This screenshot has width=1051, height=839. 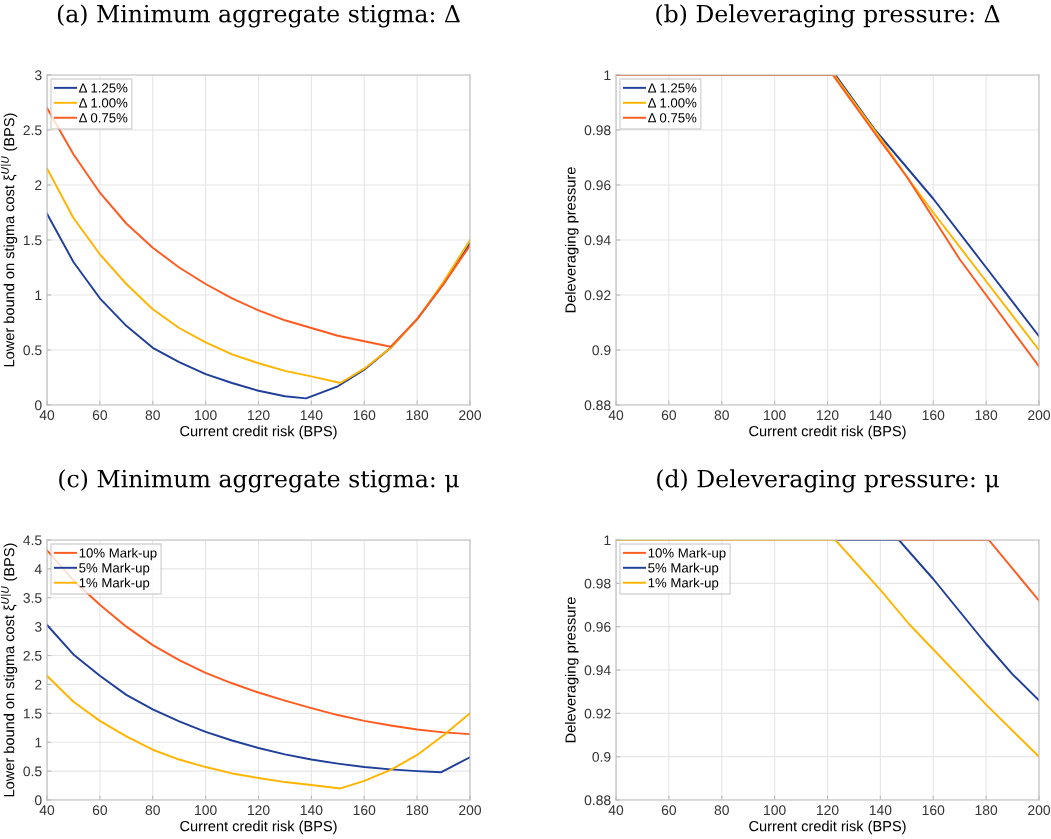 I want to click on chart-title: (d) Deleveraging pressure: μ, so click(x=828, y=481).